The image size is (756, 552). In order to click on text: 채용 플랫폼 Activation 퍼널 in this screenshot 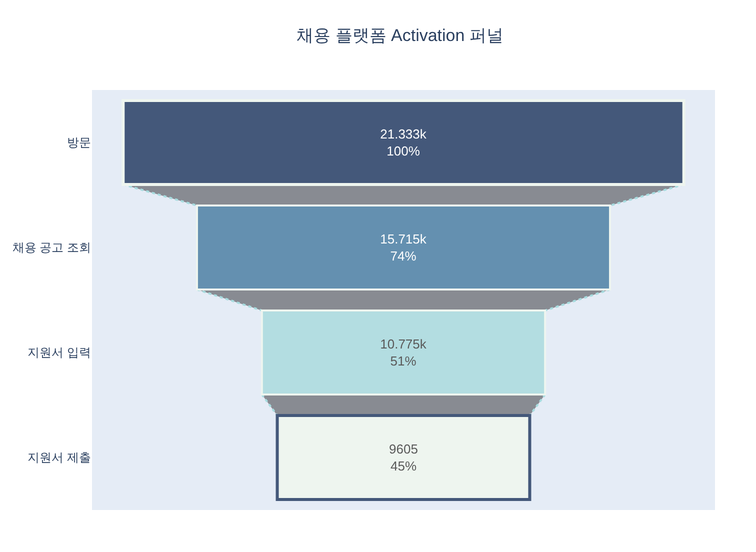, I will do `click(400, 35)`.